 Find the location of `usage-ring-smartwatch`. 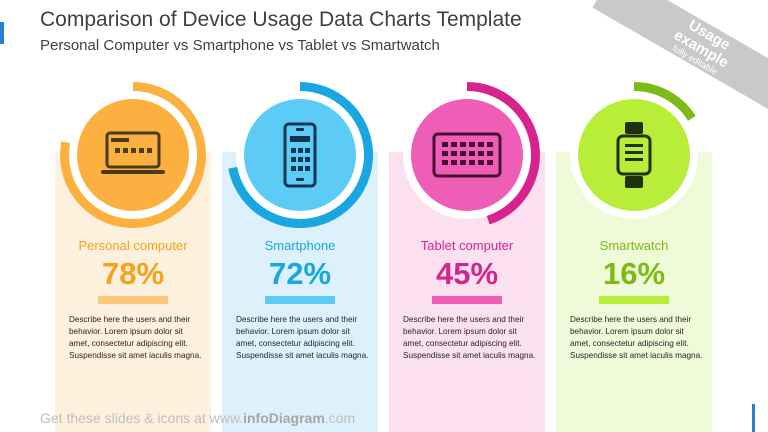

usage-ring-smartwatch is located at coordinates (634, 150).